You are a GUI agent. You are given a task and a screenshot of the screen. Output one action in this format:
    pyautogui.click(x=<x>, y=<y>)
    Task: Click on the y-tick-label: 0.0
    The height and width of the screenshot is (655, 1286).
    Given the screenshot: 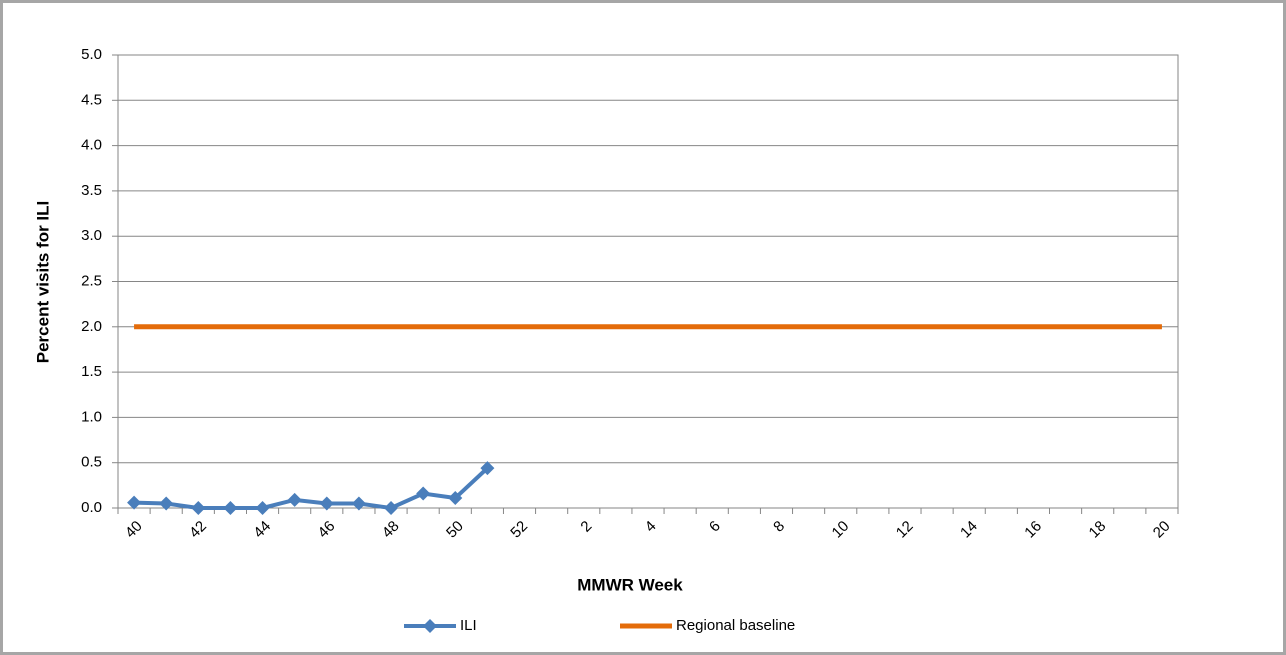 What is the action you would take?
    pyautogui.click(x=91, y=507)
    